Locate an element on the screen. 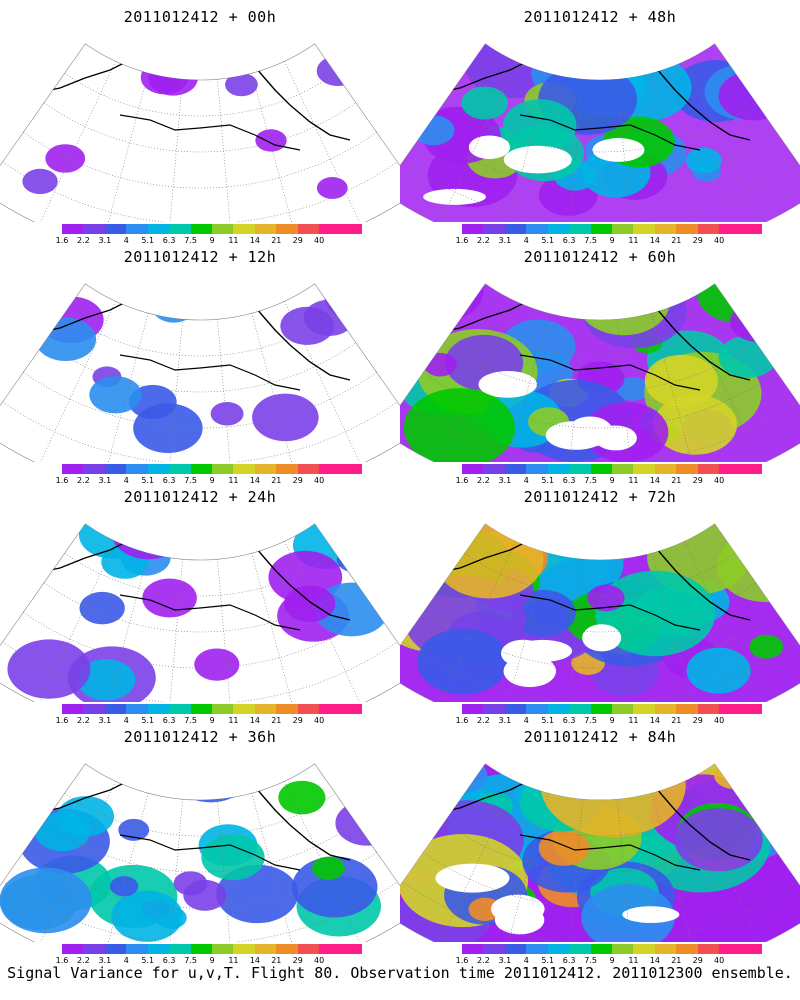 This screenshot has width=800, height=1000. colorbar-tick-label: 4 is located at coordinates (526, 480).